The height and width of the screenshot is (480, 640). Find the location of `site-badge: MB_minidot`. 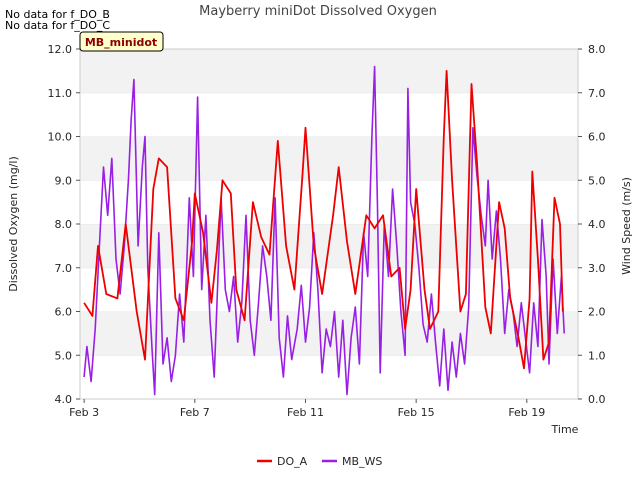

site-badge: MB_minidot is located at coordinates (121, 41).